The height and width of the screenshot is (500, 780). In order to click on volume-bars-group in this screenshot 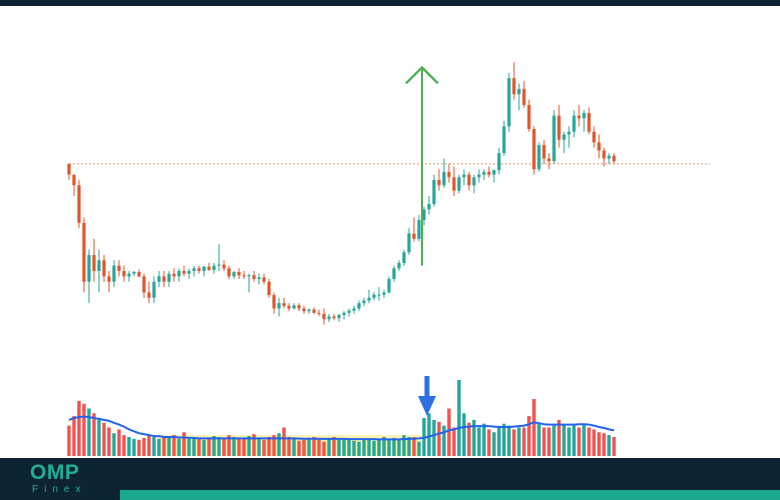, I will do `click(341, 418)`.